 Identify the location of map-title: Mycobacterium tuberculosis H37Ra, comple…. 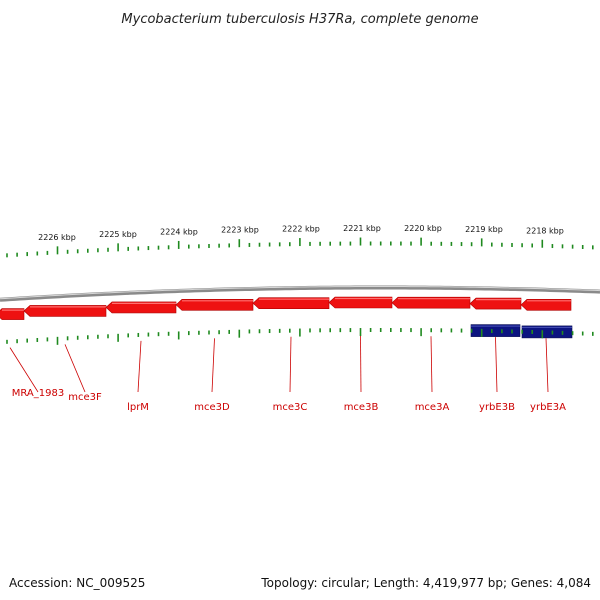
(299, 19).